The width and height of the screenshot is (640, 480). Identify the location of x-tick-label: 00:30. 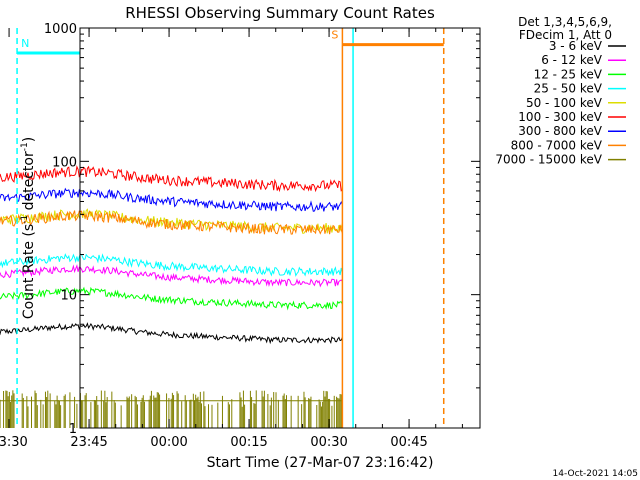
(328, 442).